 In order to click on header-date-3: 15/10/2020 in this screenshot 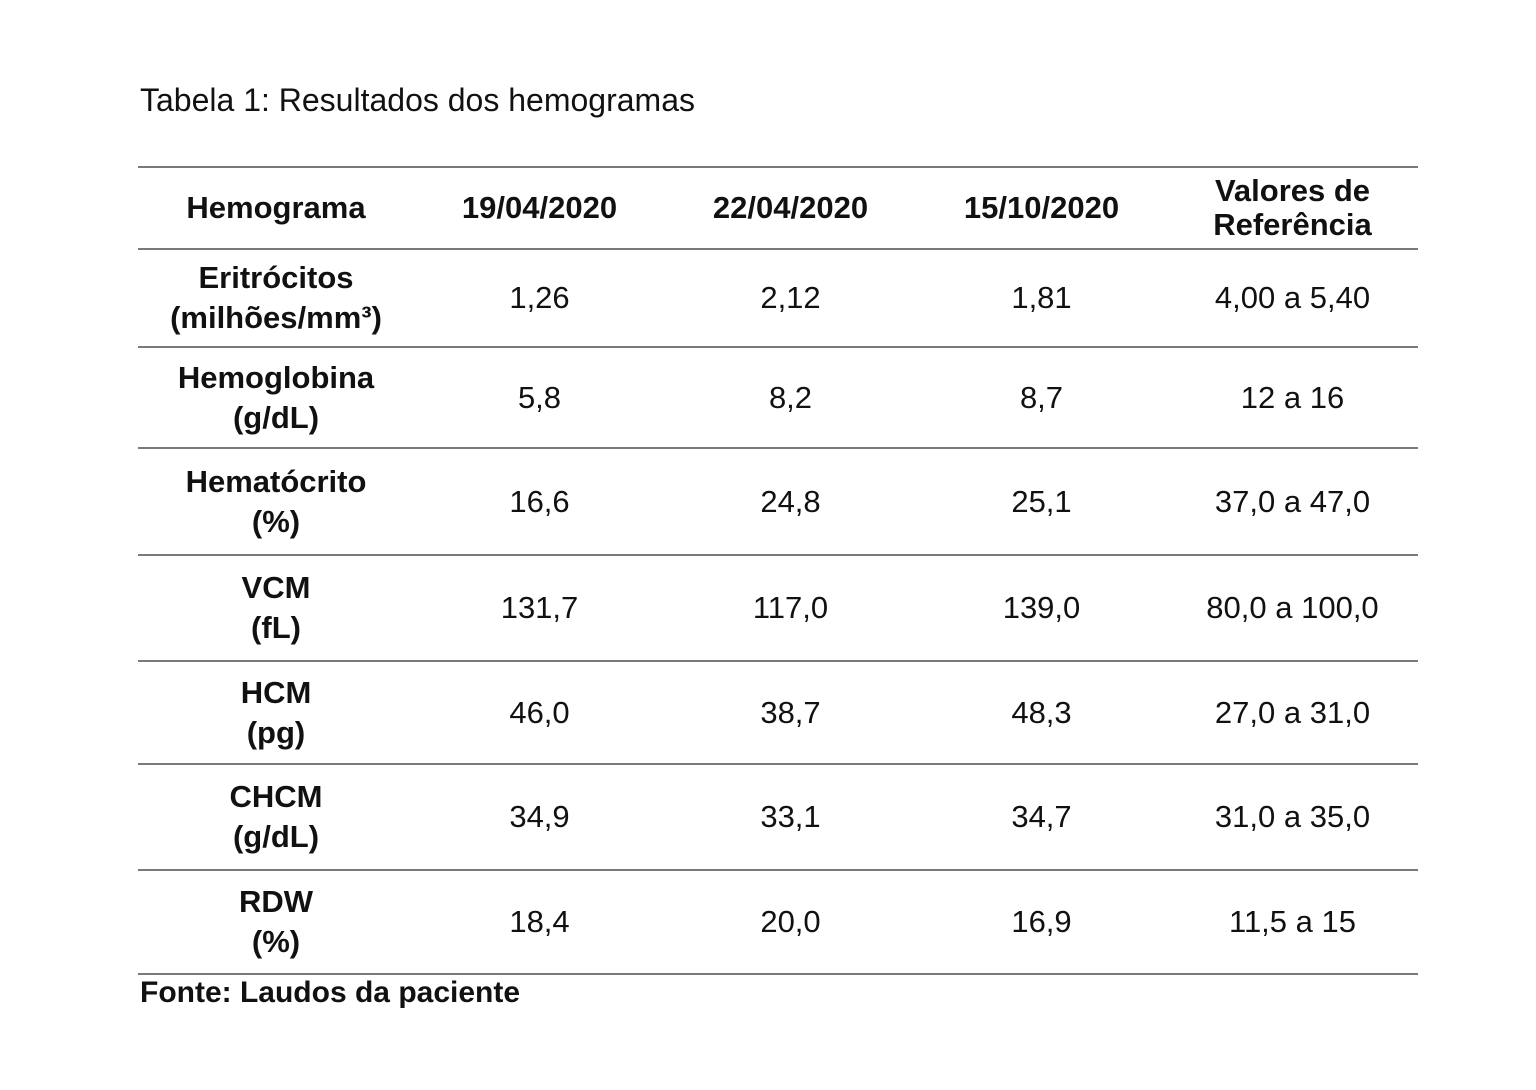, I will do `click(1041, 207)`.